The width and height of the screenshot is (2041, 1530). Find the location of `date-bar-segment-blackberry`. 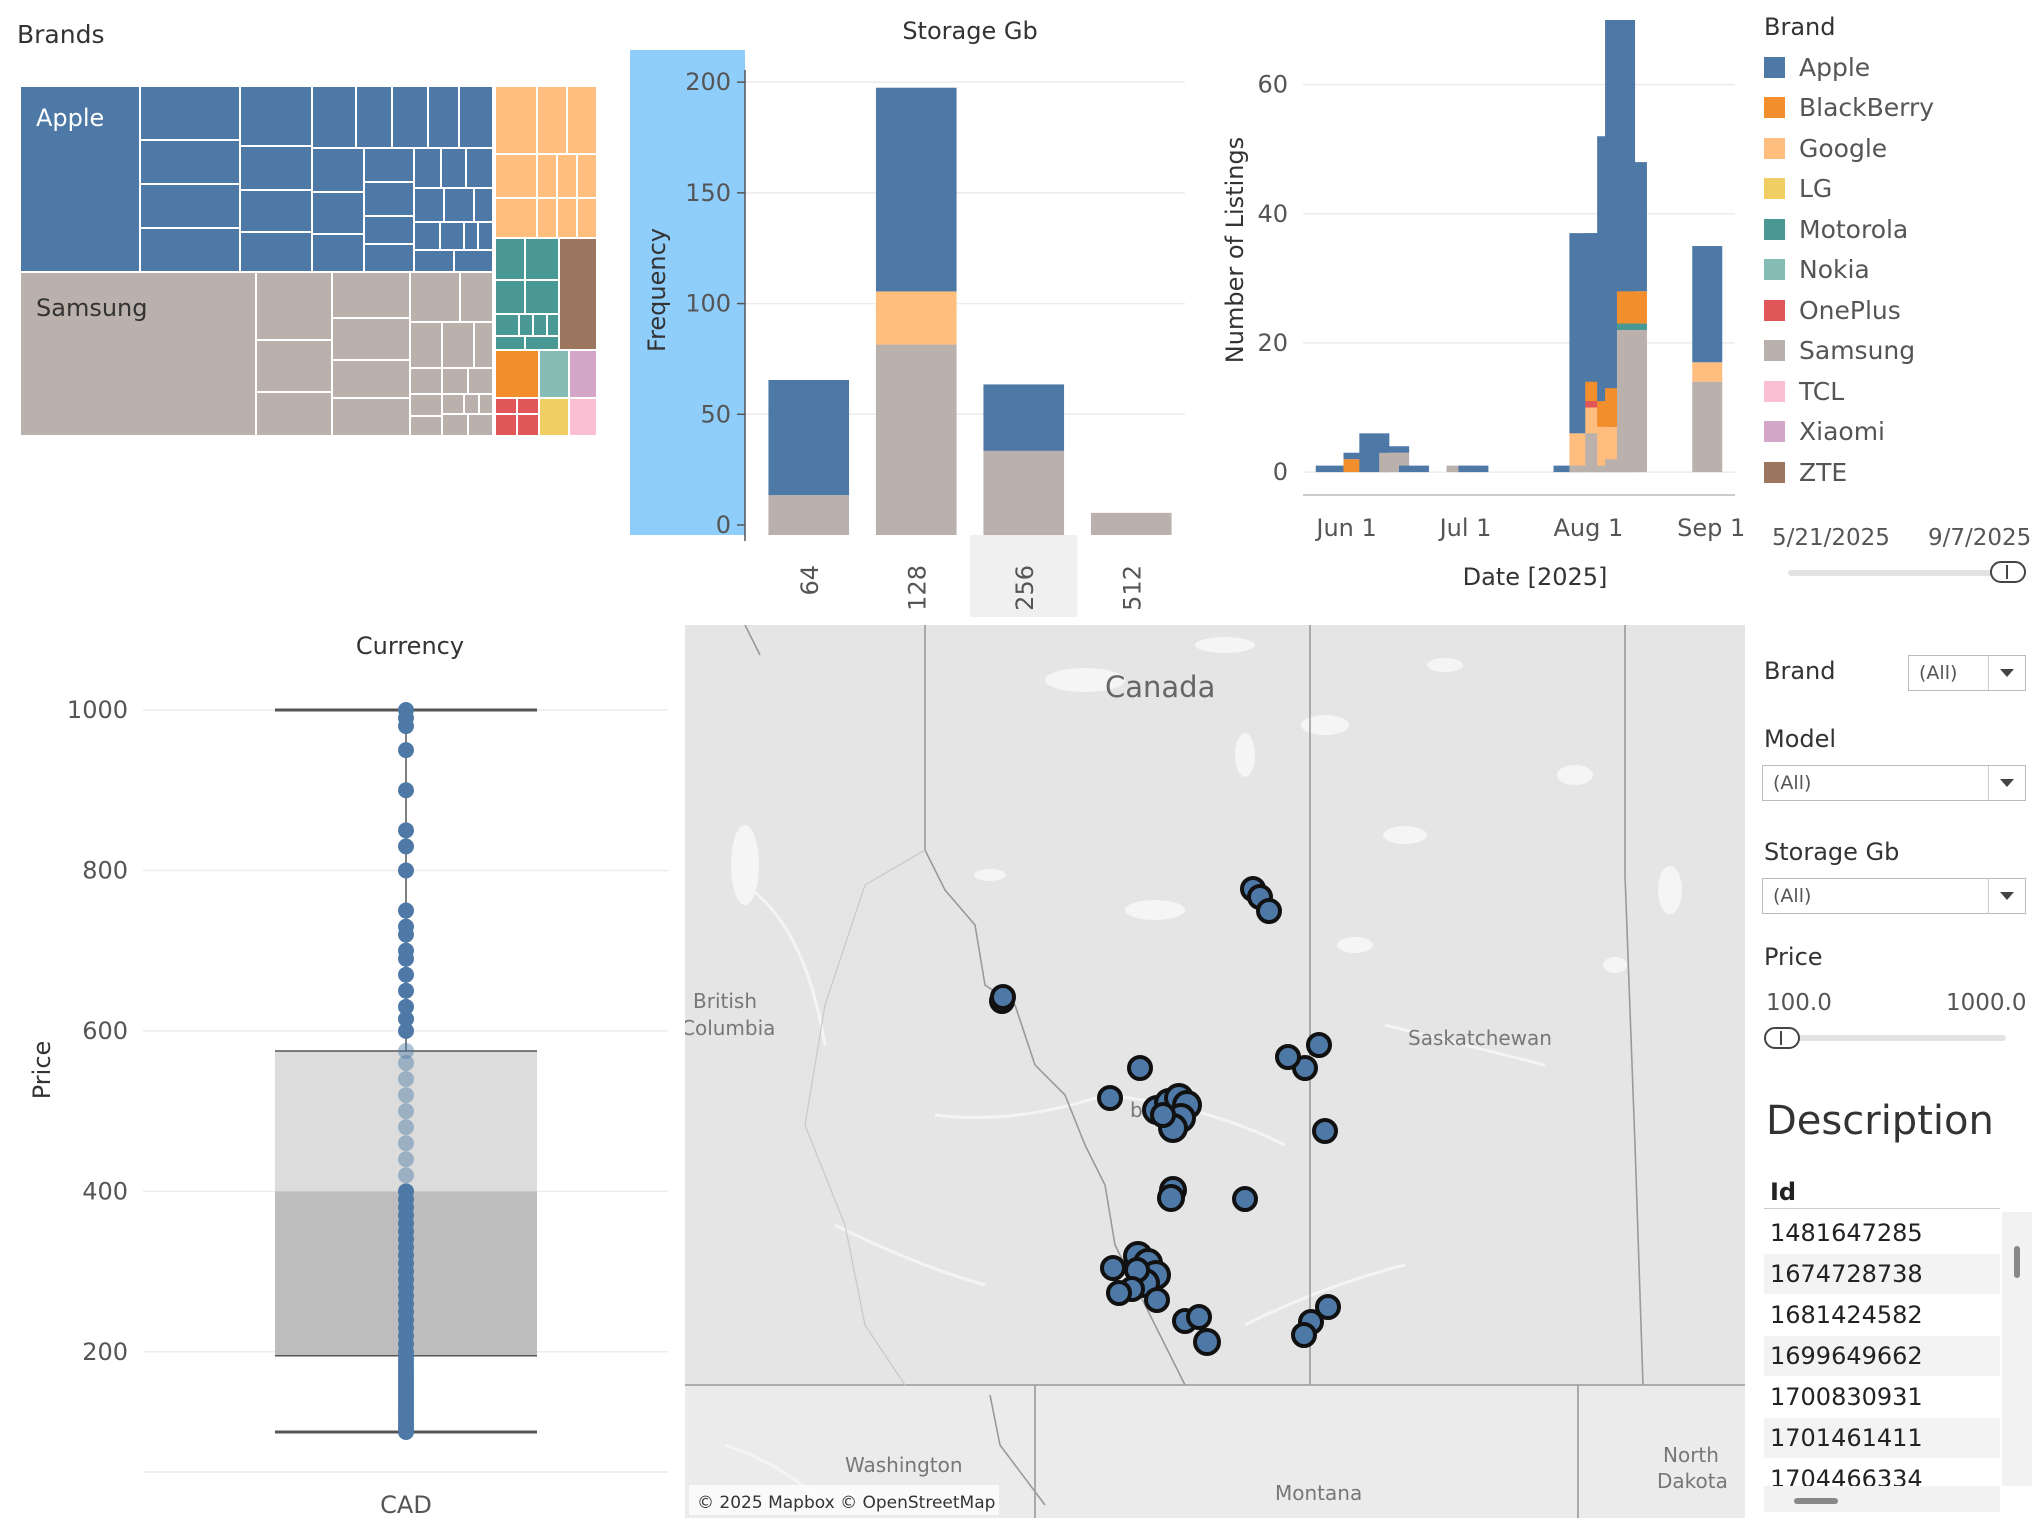

date-bar-segment-blackberry is located at coordinates (1631, 307).